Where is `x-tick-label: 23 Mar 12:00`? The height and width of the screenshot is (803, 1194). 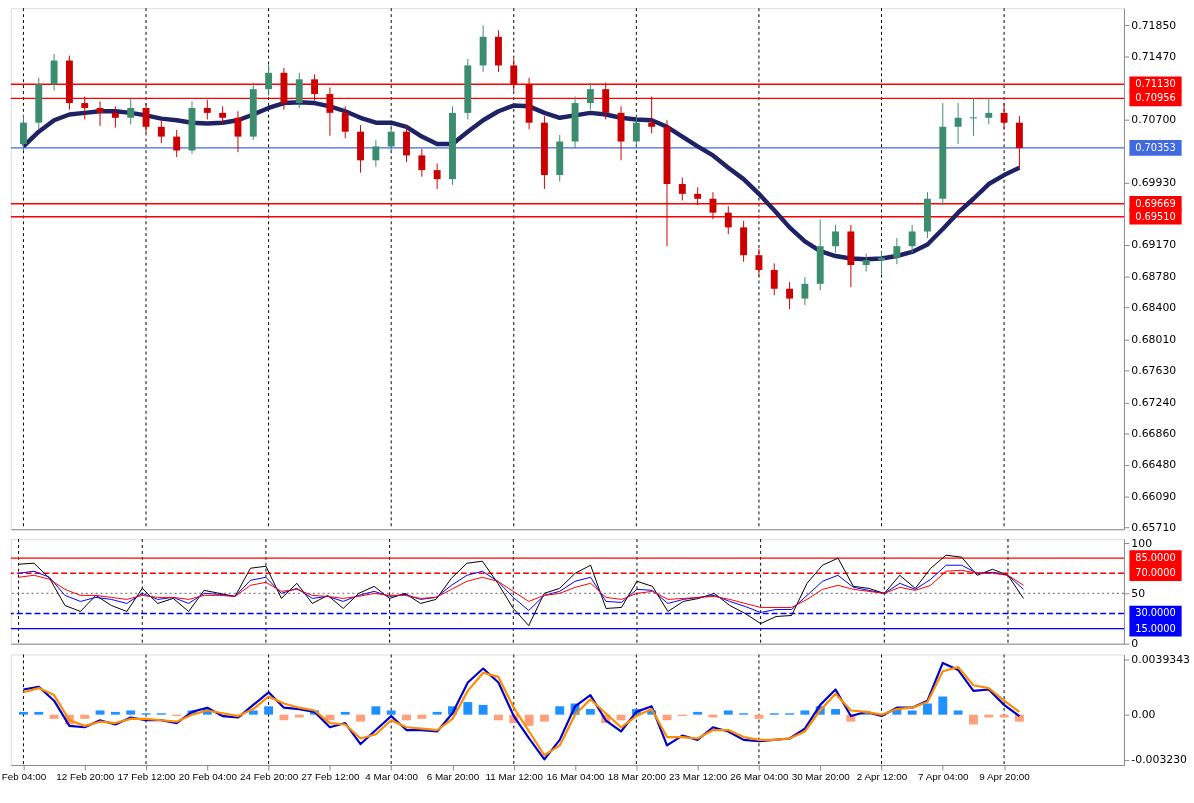 x-tick-label: 23 Mar 12:00 is located at coordinates (698, 777).